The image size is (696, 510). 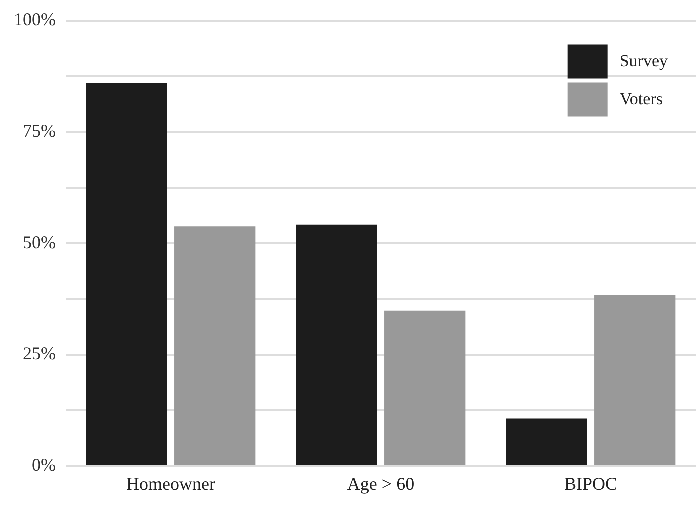 What do you see at coordinates (35, 20) in the screenshot?
I see `y-tick-label: 100%` at bounding box center [35, 20].